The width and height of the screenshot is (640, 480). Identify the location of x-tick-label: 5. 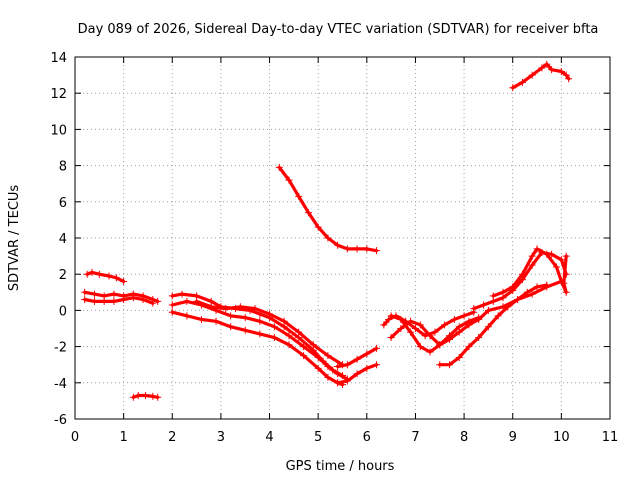
(318, 437).